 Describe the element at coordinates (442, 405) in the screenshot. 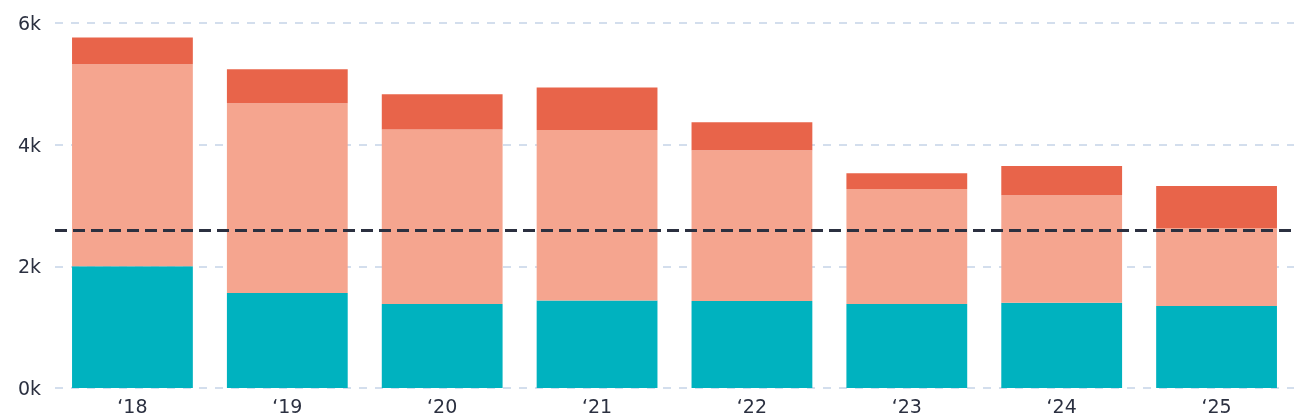

I see `x-tick-label: ‘20` at that location.